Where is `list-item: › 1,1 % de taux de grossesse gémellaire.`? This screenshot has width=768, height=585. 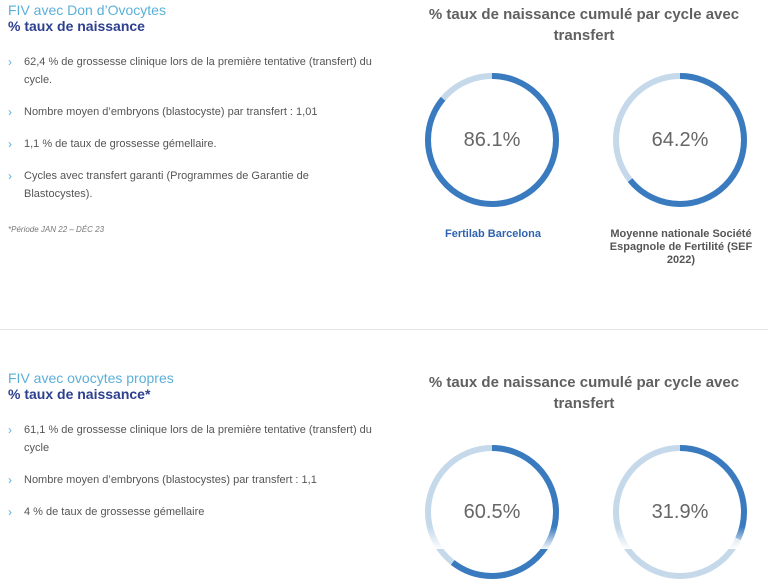 list-item: › 1,1 % de taux de grossesse gémellaire. is located at coordinates (193, 144).